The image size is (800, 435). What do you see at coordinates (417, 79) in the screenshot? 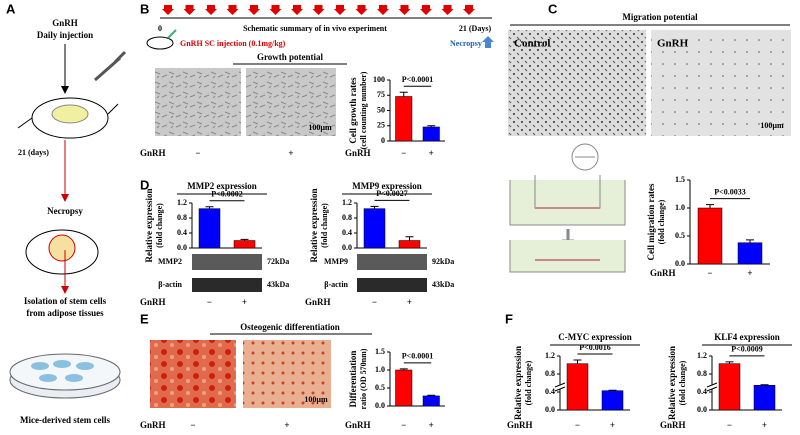
I see `p-value: P<0.0001` at bounding box center [417, 79].